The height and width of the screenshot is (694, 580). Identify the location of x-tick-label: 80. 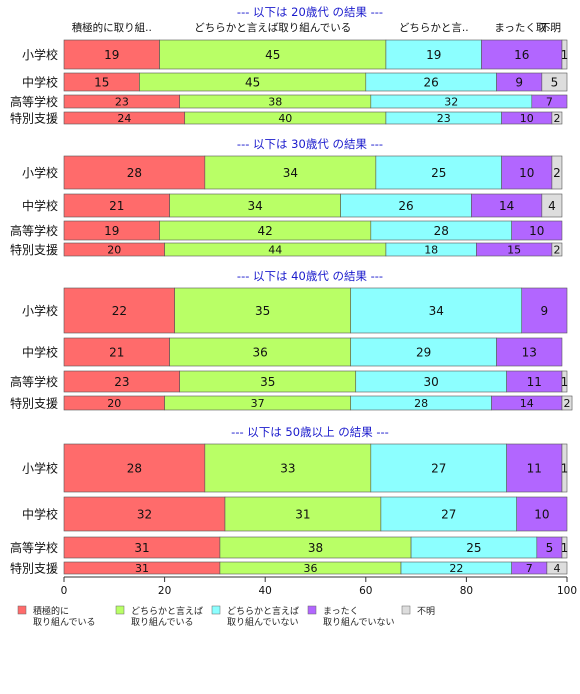
(466, 591).